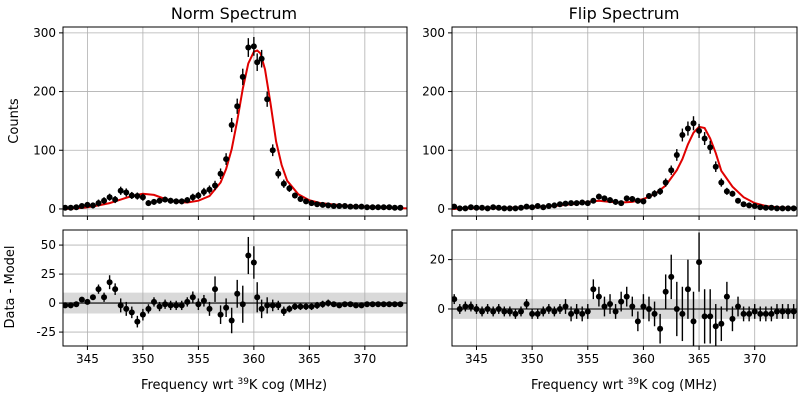 Image resolution: width=800 pixels, height=400 pixels. I want to click on y-tick-label: 100, so click(433, 150).